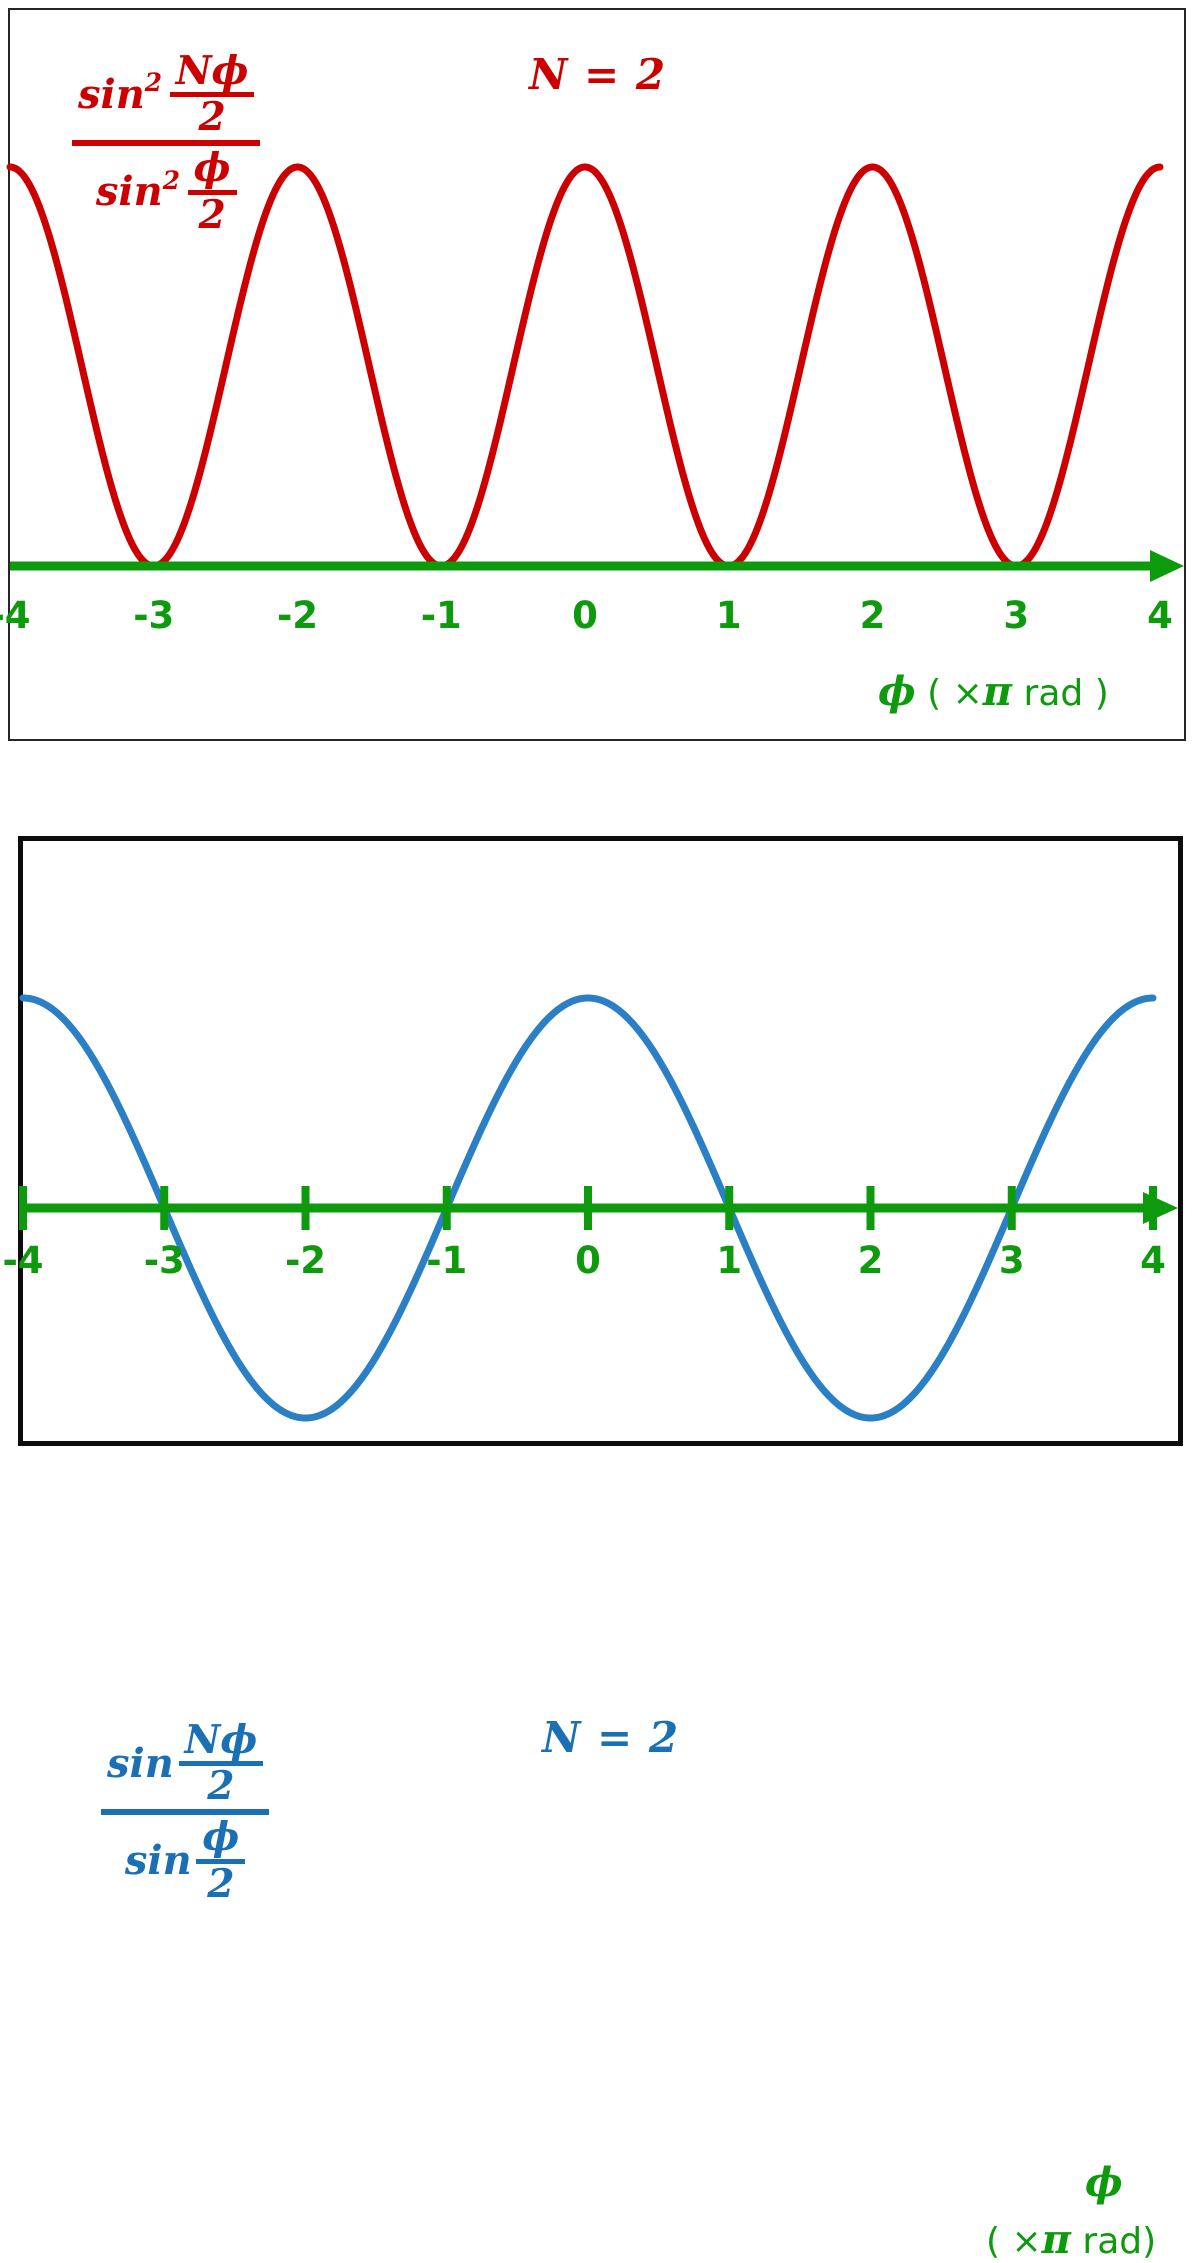 The height and width of the screenshot is (2263, 1200). I want to click on times-symbol-top: ×, so click(967, 693).